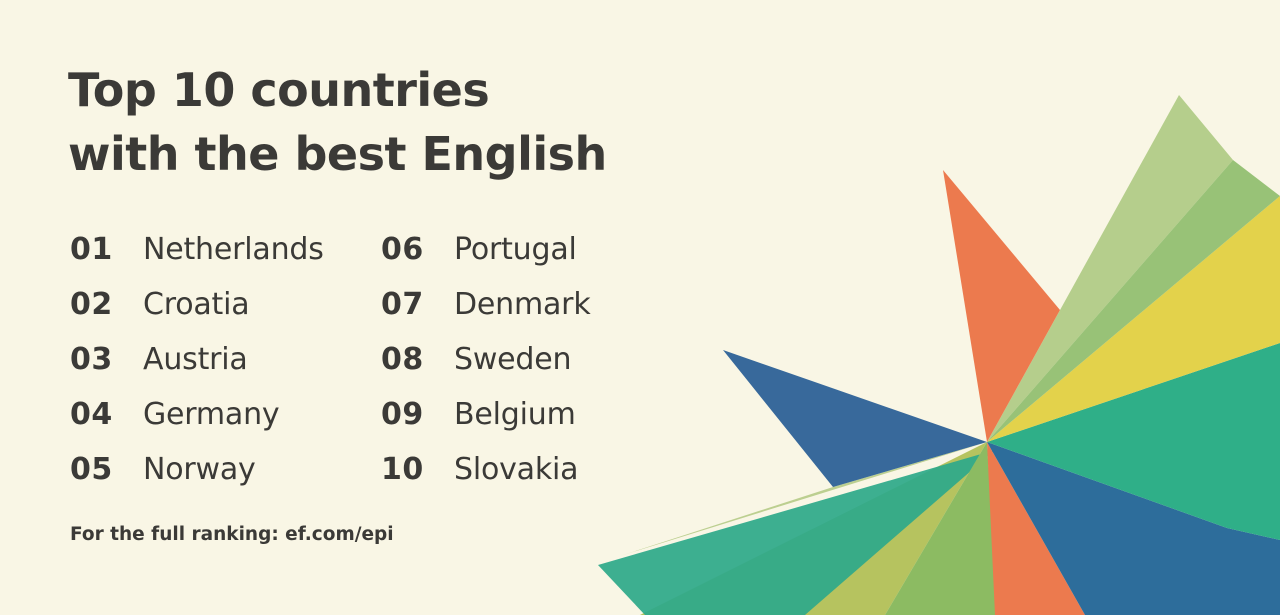 Image resolution: width=1280 pixels, height=615 pixels. I want to click on list-item: 06 Portugal, so click(531, 249).